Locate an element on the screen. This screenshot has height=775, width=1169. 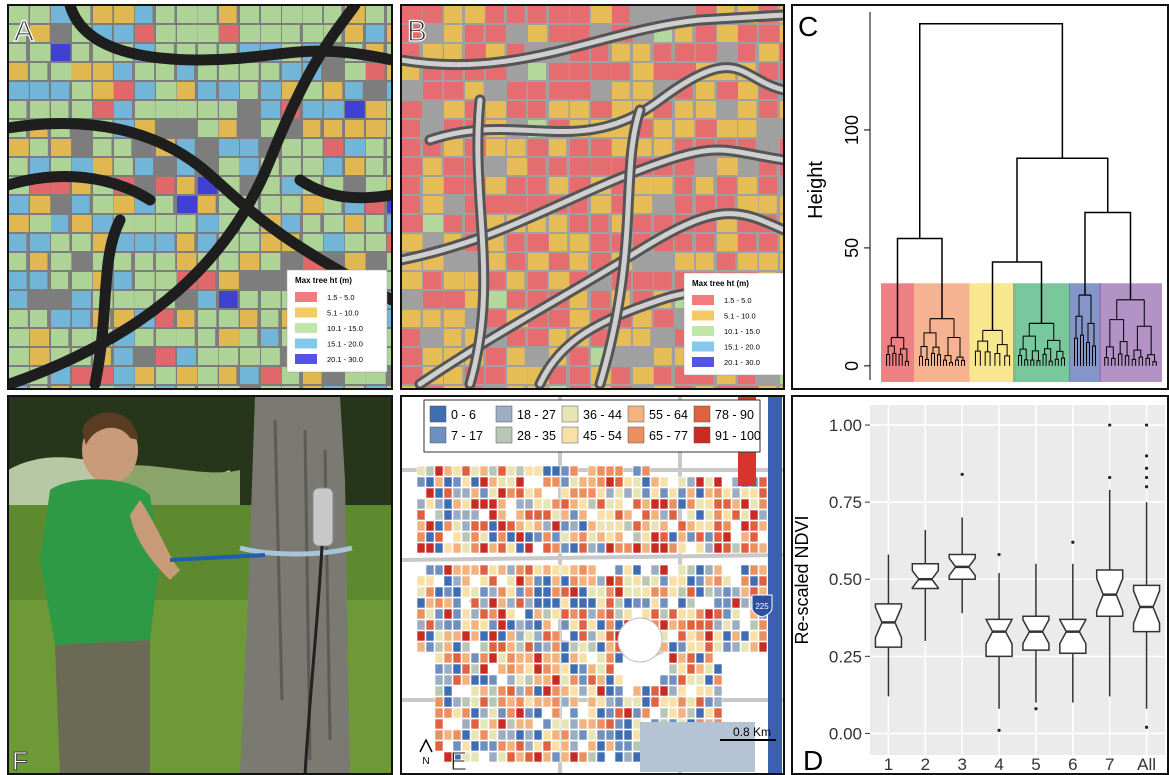
y-tick-label: 0.75 is located at coordinates (845, 502).